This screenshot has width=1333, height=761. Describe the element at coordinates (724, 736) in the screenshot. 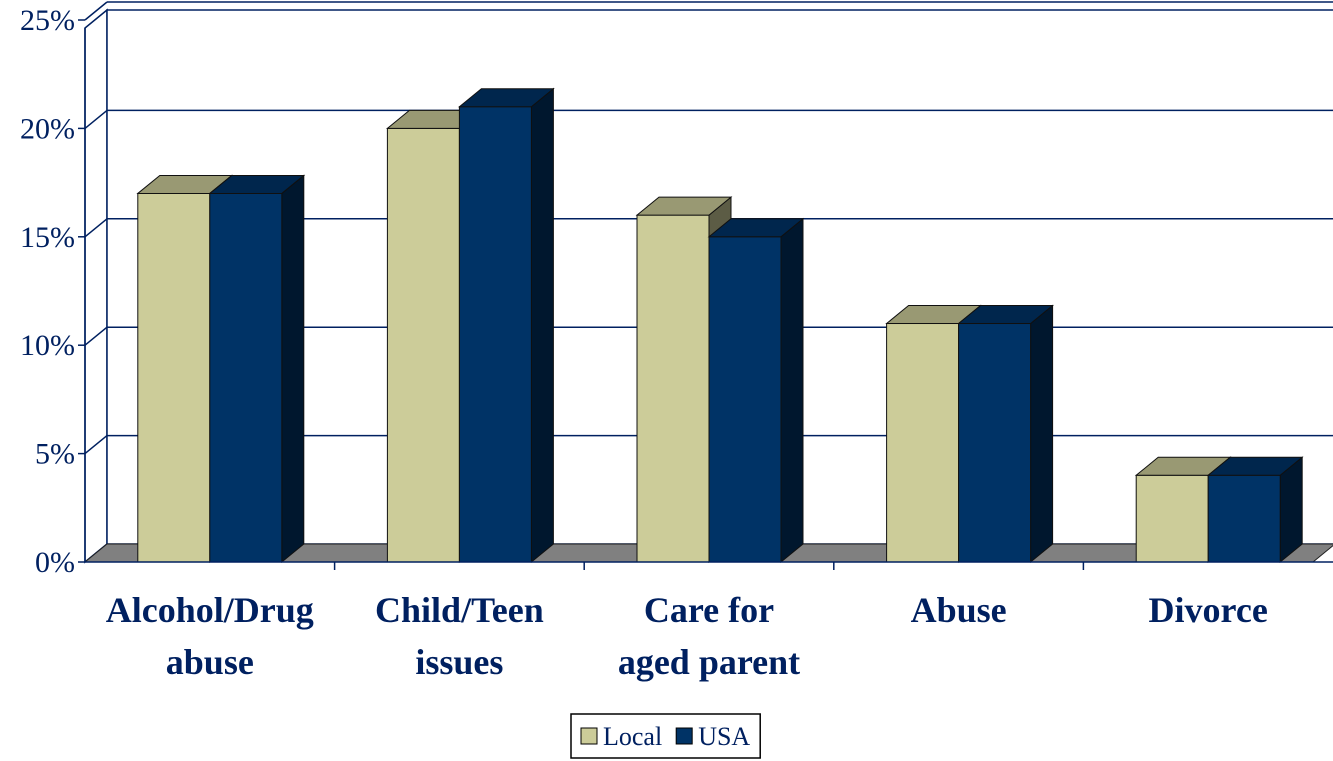

I see `legend-label: USA` at that location.